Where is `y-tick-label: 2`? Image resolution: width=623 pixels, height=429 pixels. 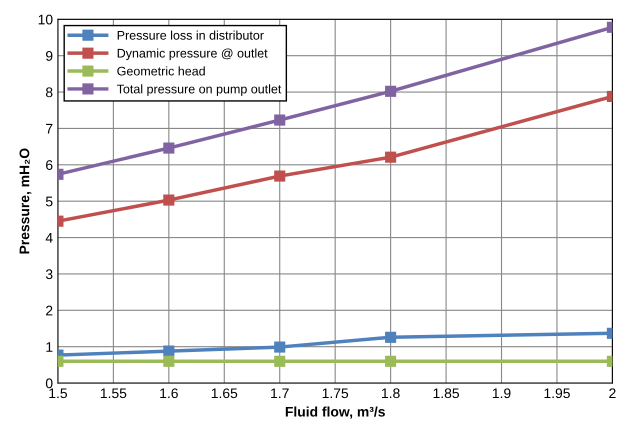 y-tick-label: 2 is located at coordinates (49, 311).